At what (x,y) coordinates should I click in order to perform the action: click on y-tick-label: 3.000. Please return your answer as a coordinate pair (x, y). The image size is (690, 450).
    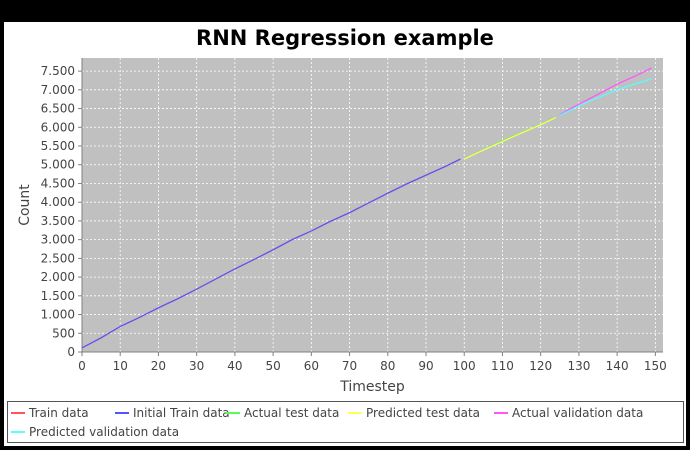
    Looking at the image, I should click on (58, 240).